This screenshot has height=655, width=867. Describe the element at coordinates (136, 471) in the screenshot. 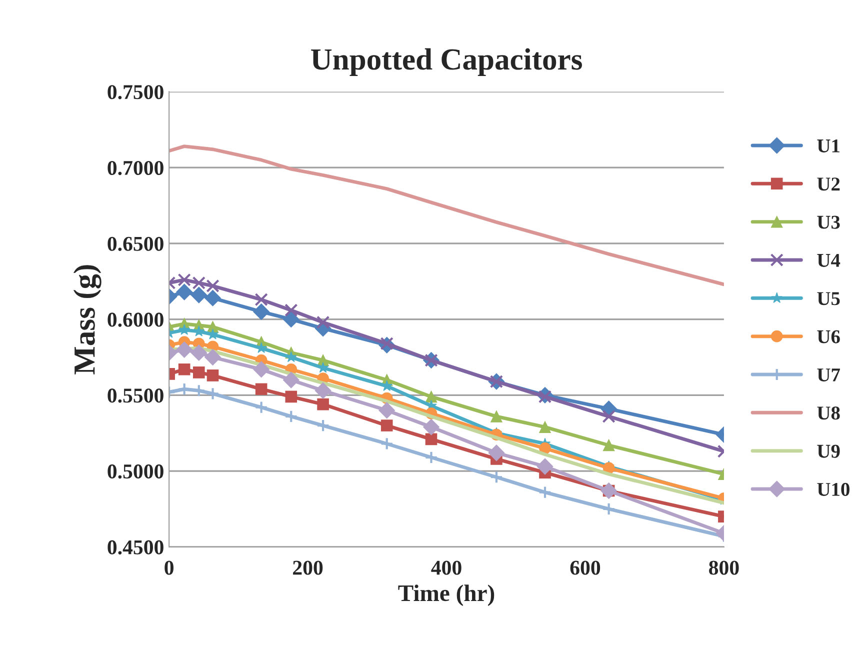

I see `y-tick-label: 0.5000` at that location.